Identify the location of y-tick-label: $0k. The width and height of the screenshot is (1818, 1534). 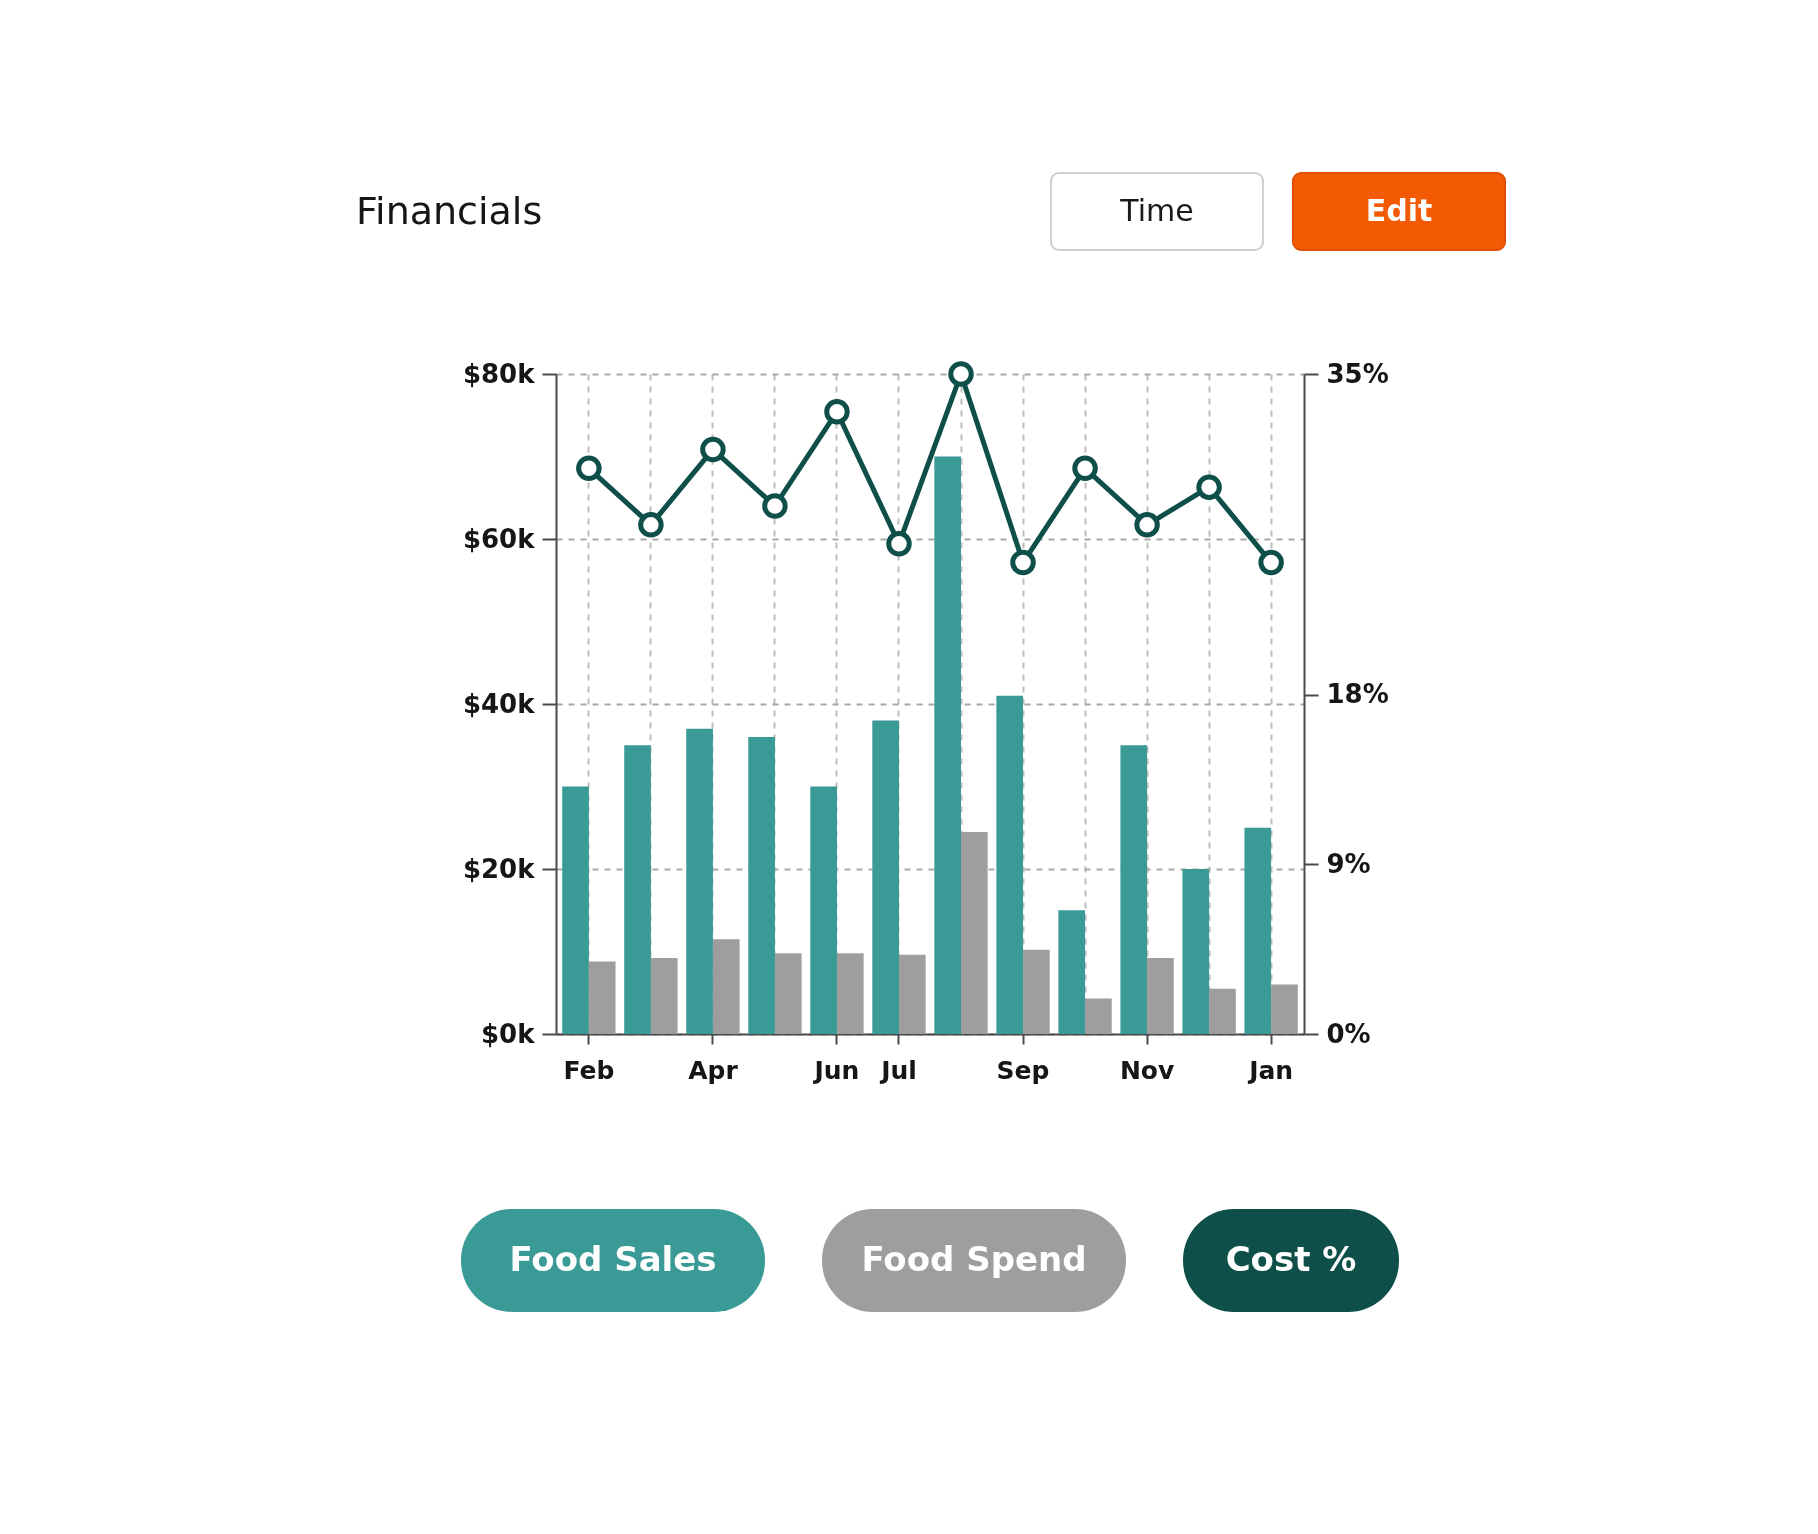
(508, 1033).